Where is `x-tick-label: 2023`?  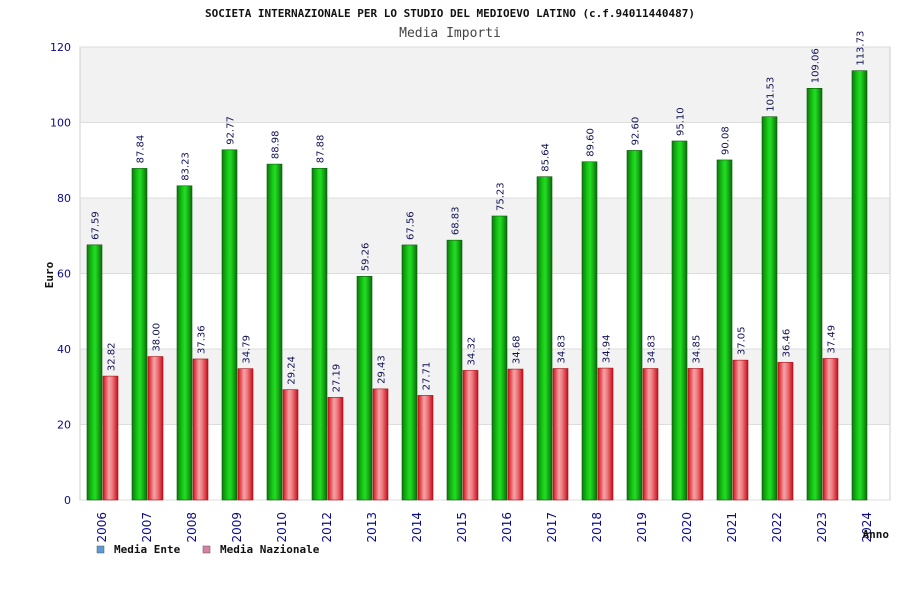 x-tick-label: 2023 is located at coordinates (822, 527).